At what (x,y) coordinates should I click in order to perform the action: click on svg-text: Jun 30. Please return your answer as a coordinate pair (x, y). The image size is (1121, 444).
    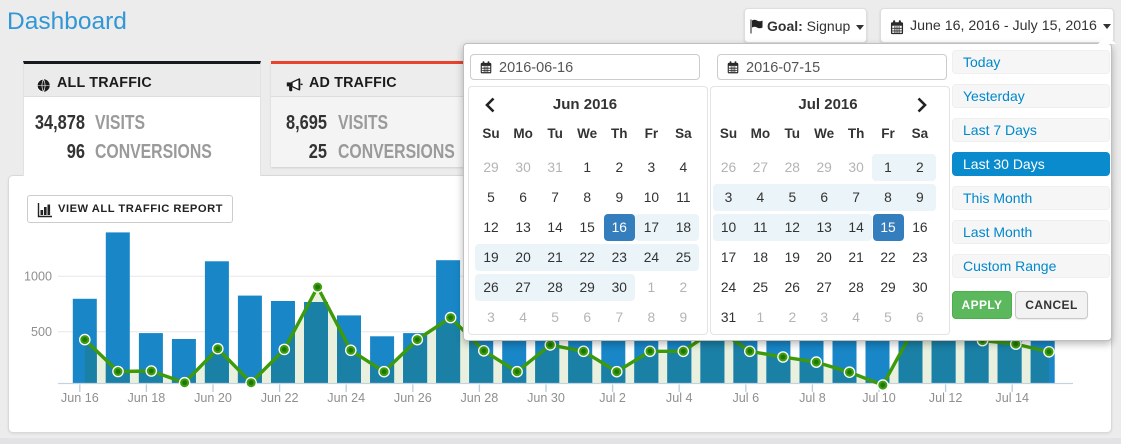
    Looking at the image, I should click on (546, 398).